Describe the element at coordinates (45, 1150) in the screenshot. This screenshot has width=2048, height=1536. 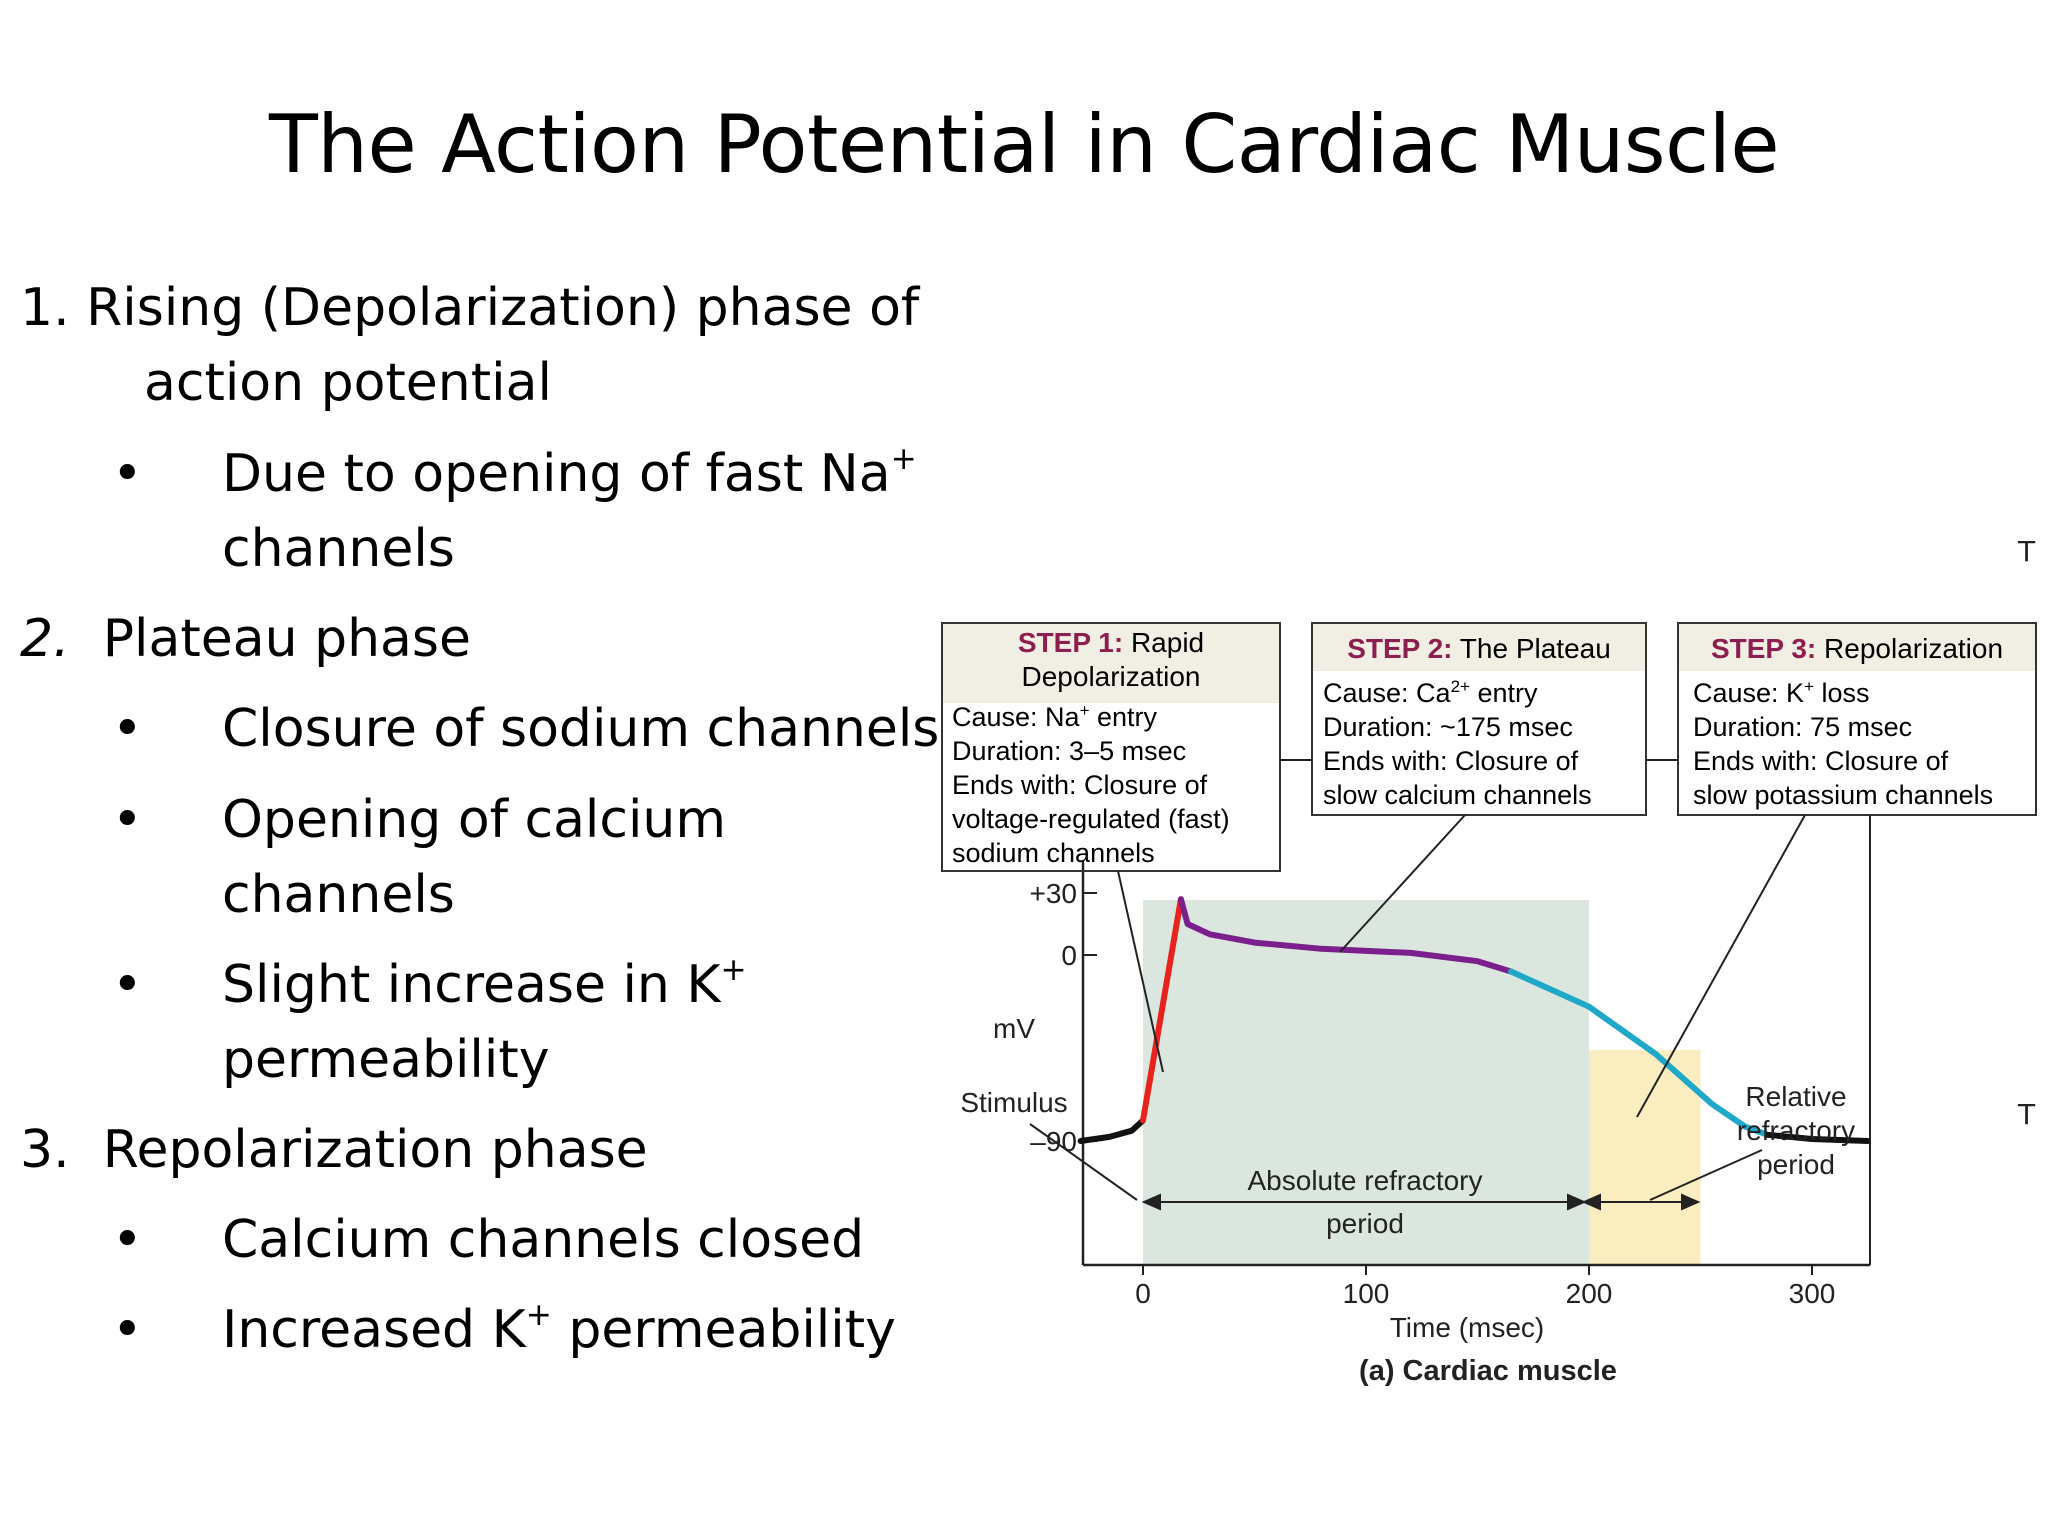
I see `list-number: 3.` at that location.